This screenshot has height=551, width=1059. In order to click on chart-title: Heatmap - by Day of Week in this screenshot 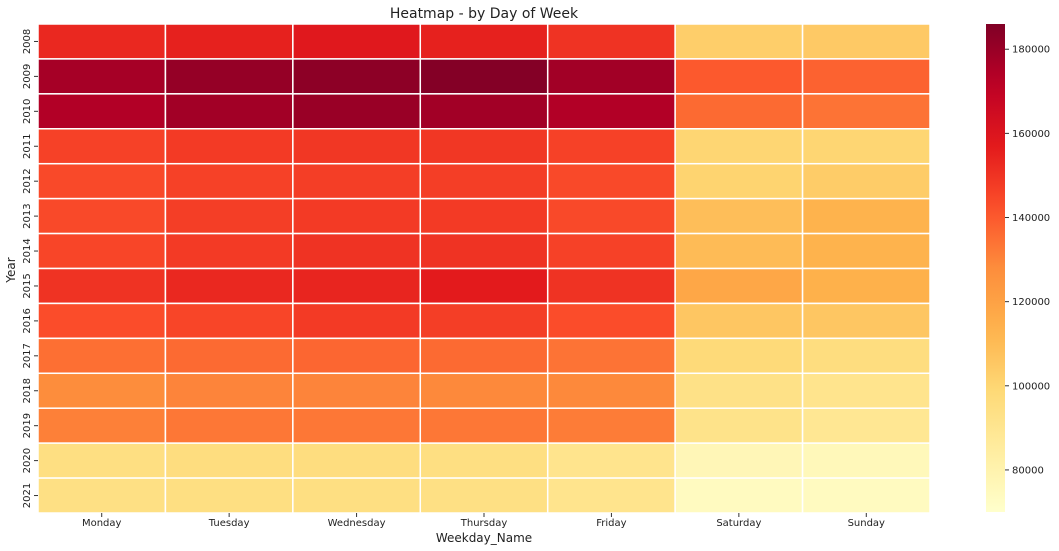, I will do `click(484, 14)`.